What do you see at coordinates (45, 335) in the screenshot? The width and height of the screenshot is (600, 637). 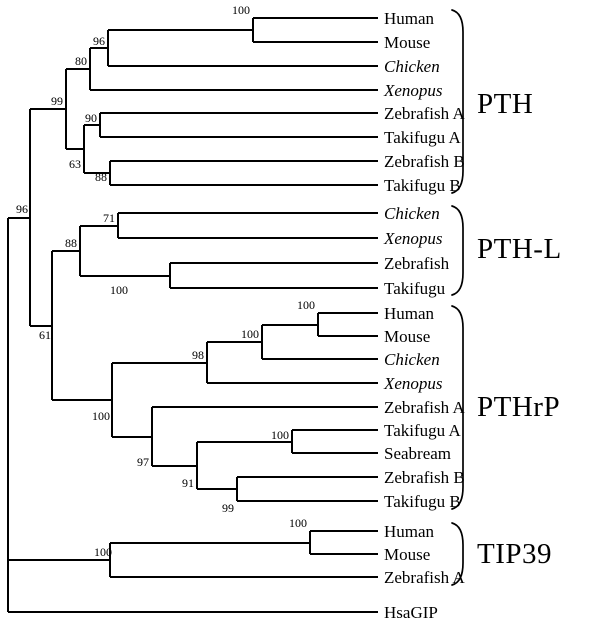 I see `support-value: 61` at bounding box center [45, 335].